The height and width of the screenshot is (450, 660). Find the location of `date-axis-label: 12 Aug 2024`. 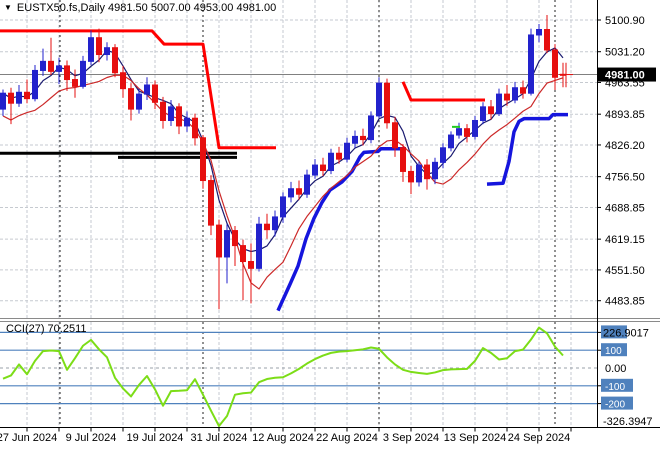

date-axis-label: 12 Aug 2024 is located at coordinates (283, 438).